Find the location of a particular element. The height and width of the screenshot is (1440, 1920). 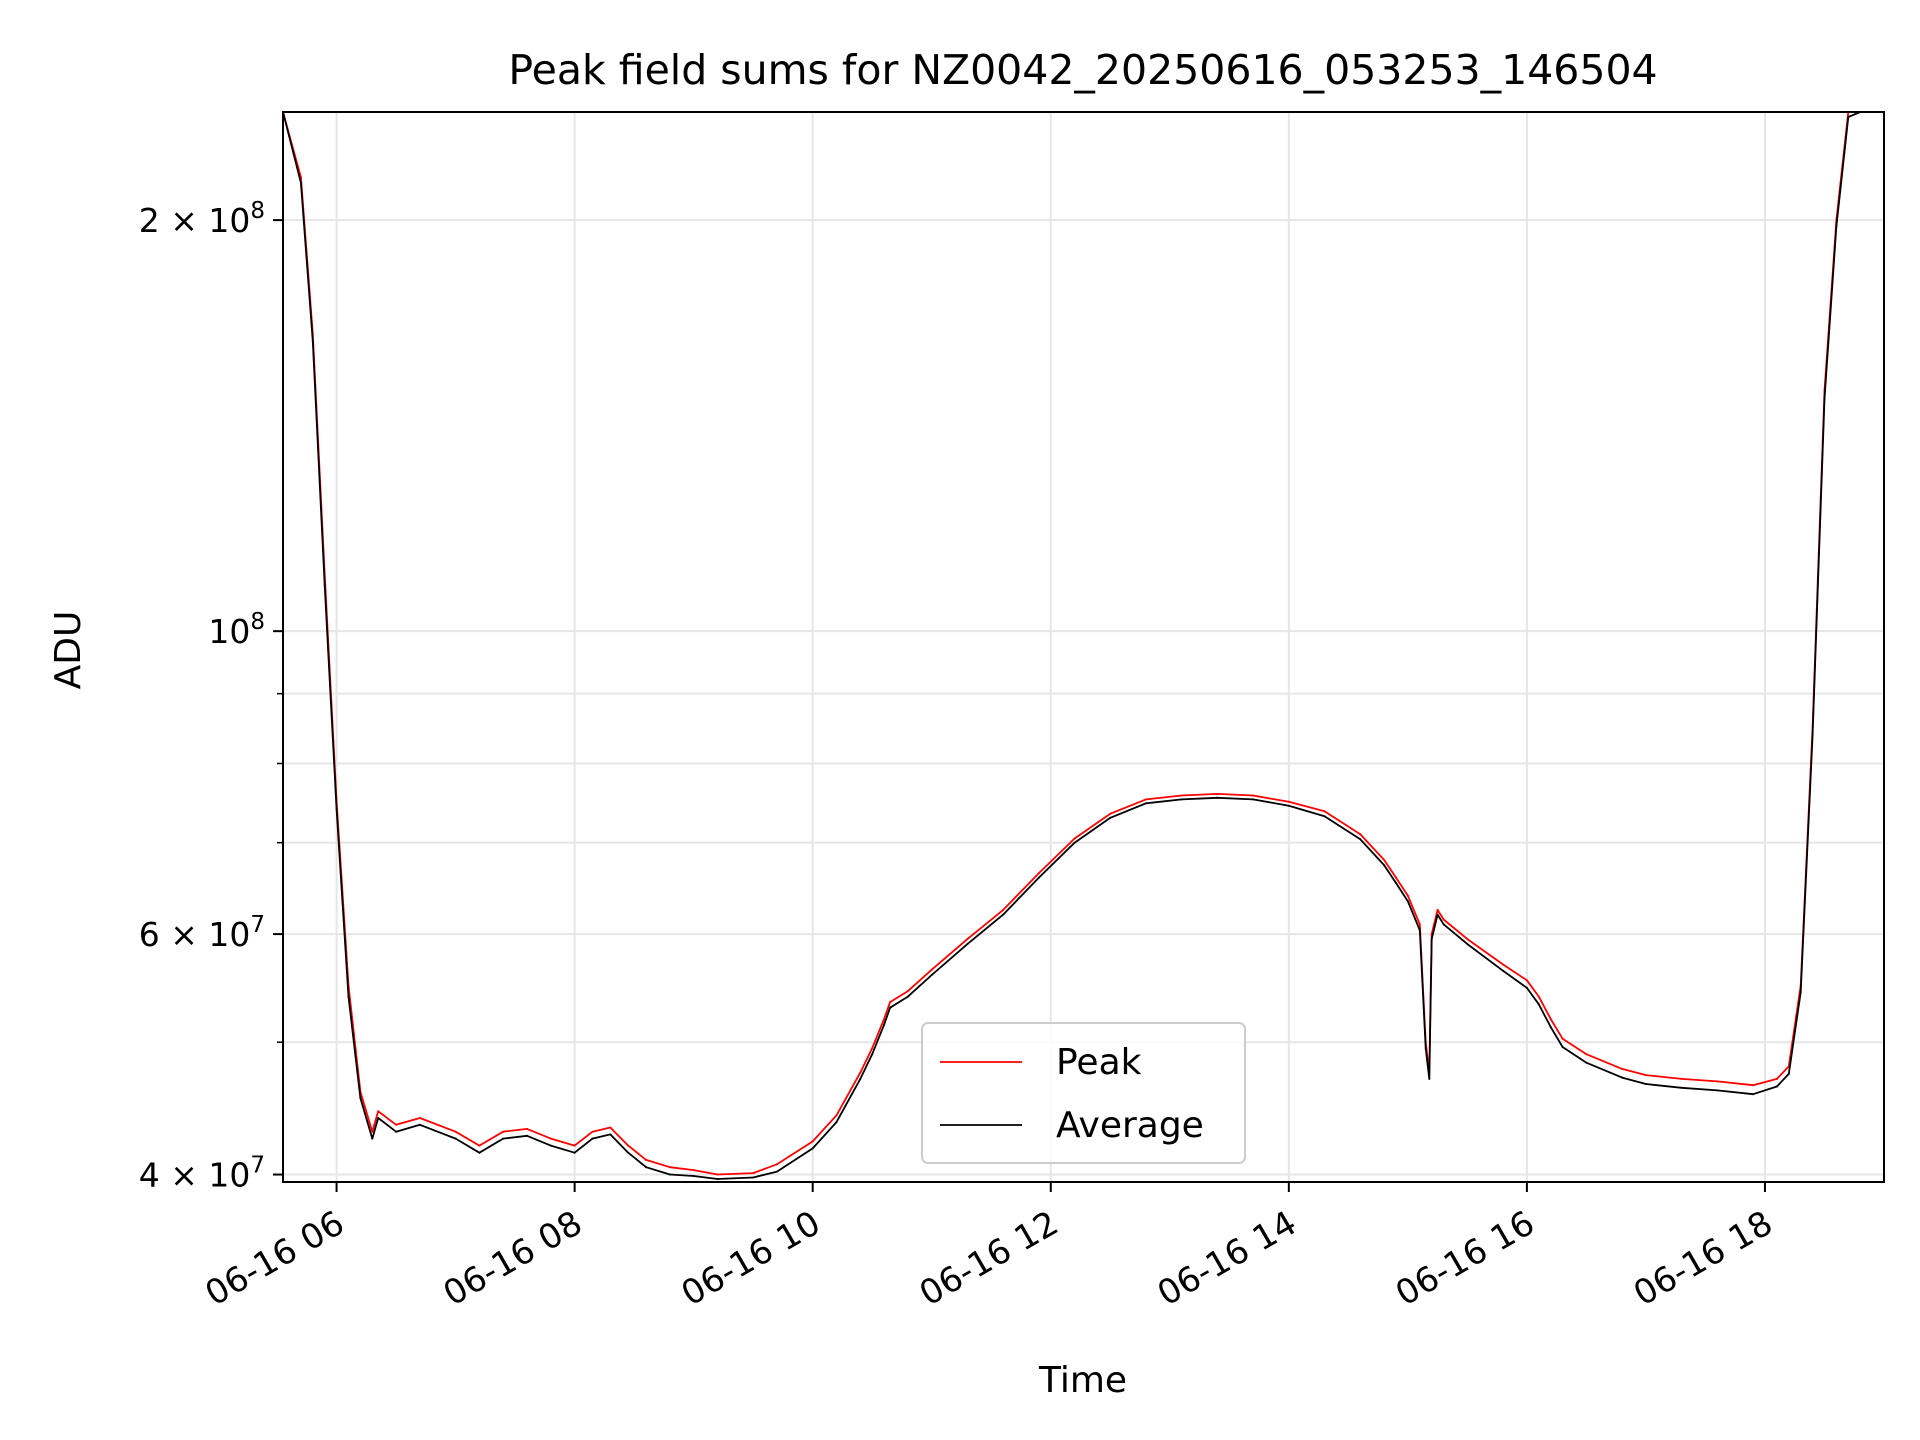

y-tick-label-exponent: 7 is located at coordinates (257, 925).